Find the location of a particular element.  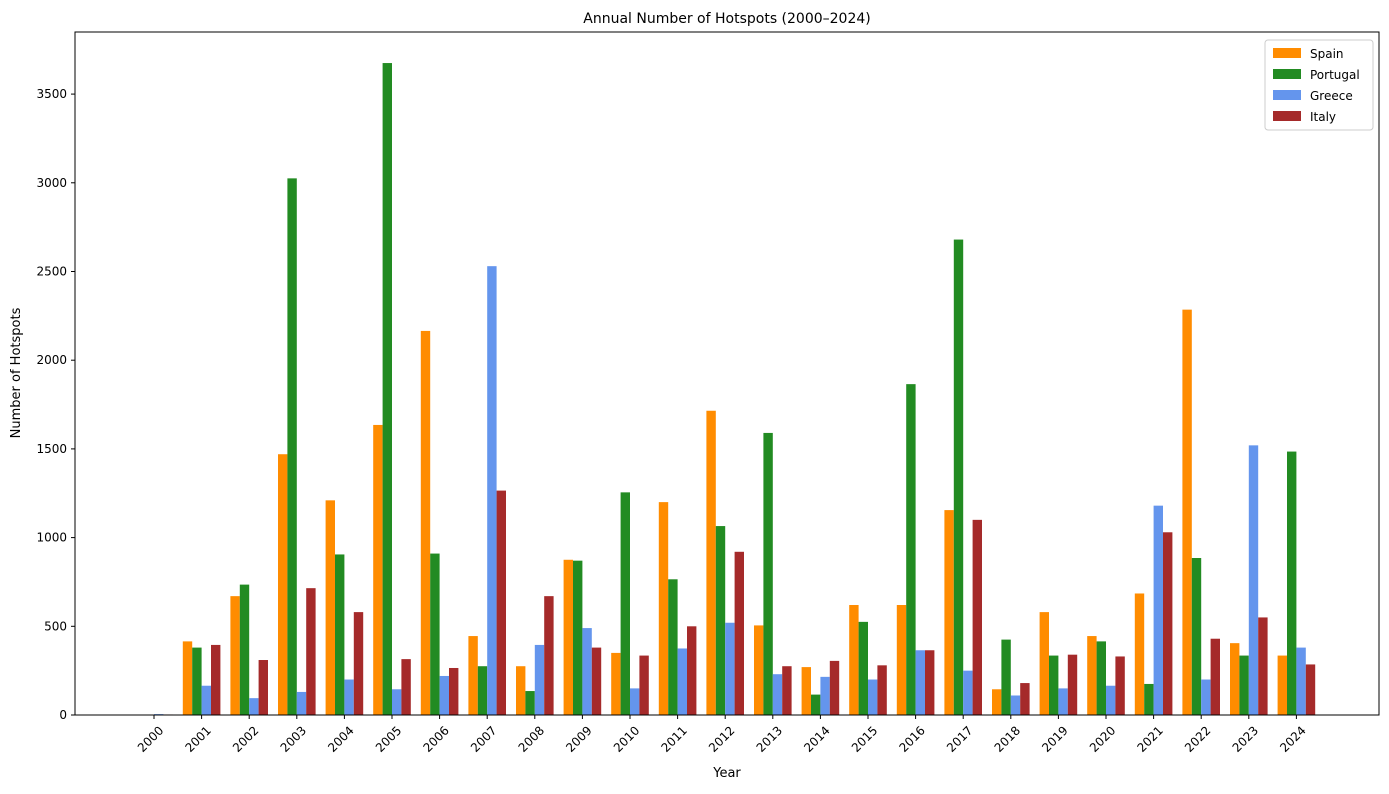

bar-italy-2014 is located at coordinates (834, 688).